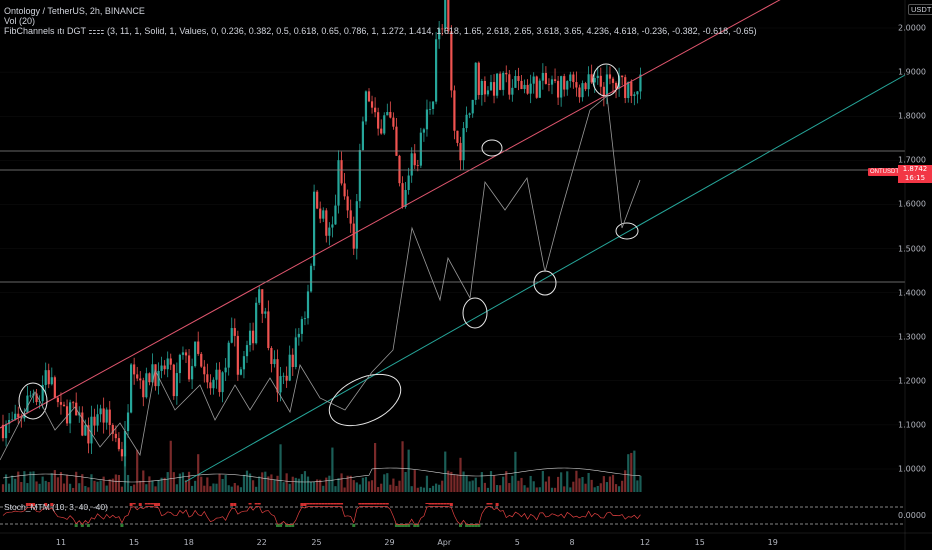 This screenshot has height=550, width=932. Describe the element at coordinates (915, 169) in the screenshot. I see `current-price: 1.8742` at that location.